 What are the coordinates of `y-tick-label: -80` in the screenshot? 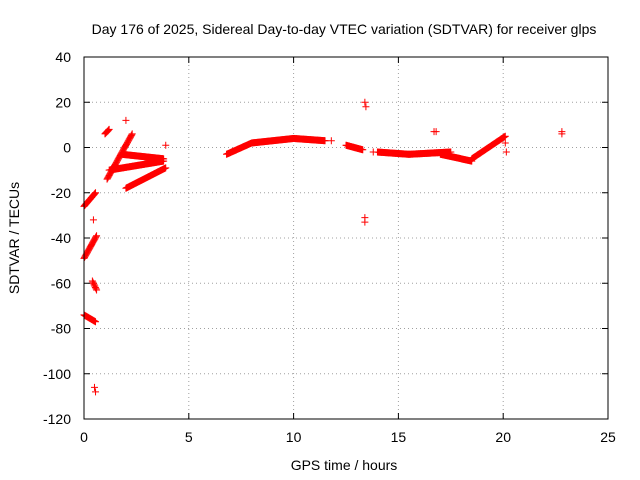 It's located at (61, 329).